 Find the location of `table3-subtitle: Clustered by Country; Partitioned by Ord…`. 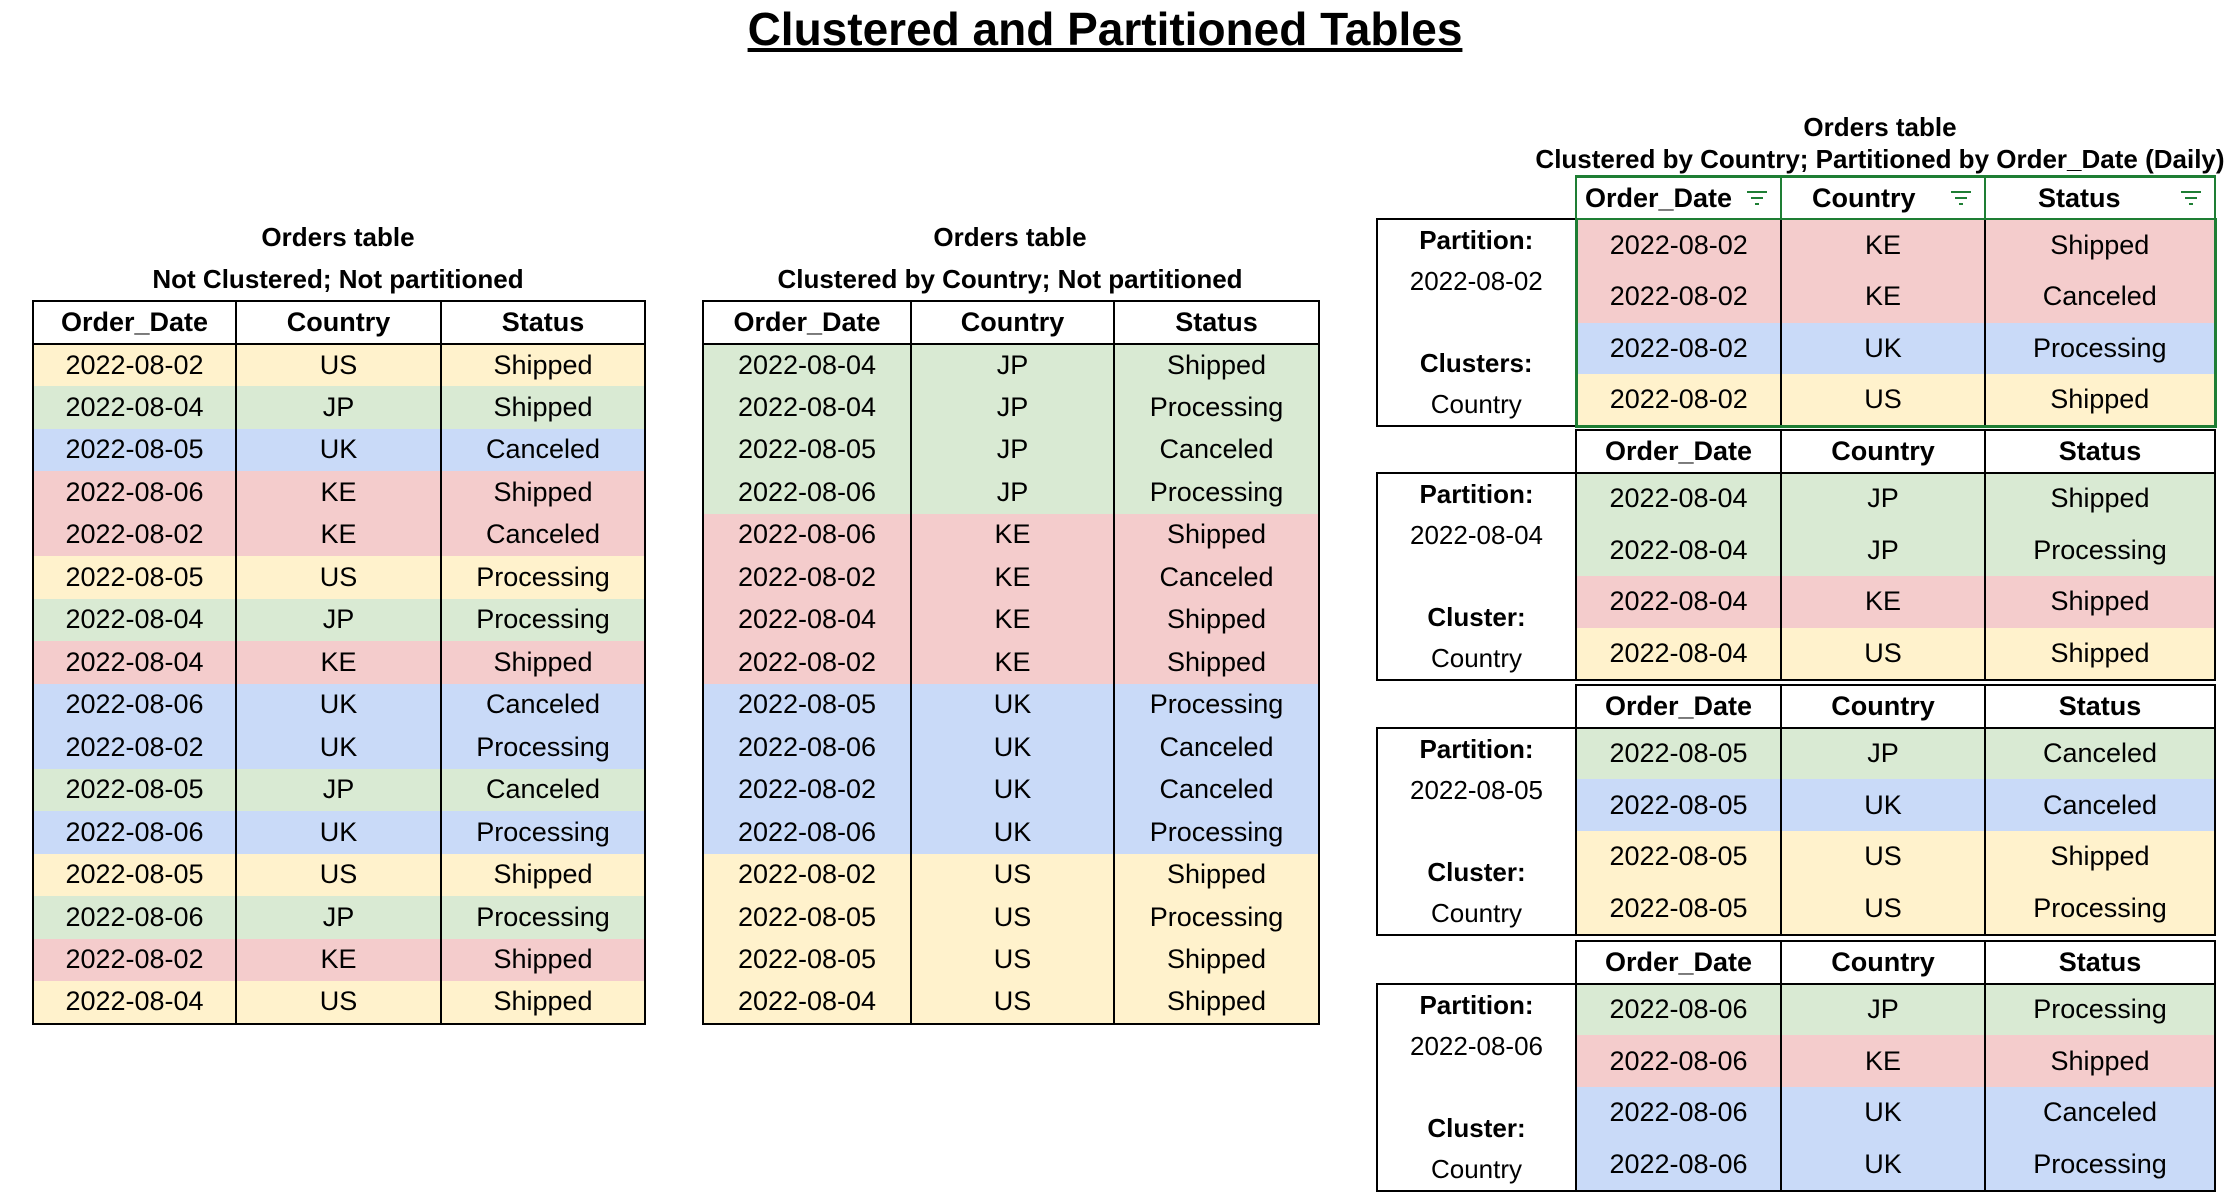

table3-subtitle: Clustered by Country; Partitioned by Ord… is located at coordinates (1880, 159).